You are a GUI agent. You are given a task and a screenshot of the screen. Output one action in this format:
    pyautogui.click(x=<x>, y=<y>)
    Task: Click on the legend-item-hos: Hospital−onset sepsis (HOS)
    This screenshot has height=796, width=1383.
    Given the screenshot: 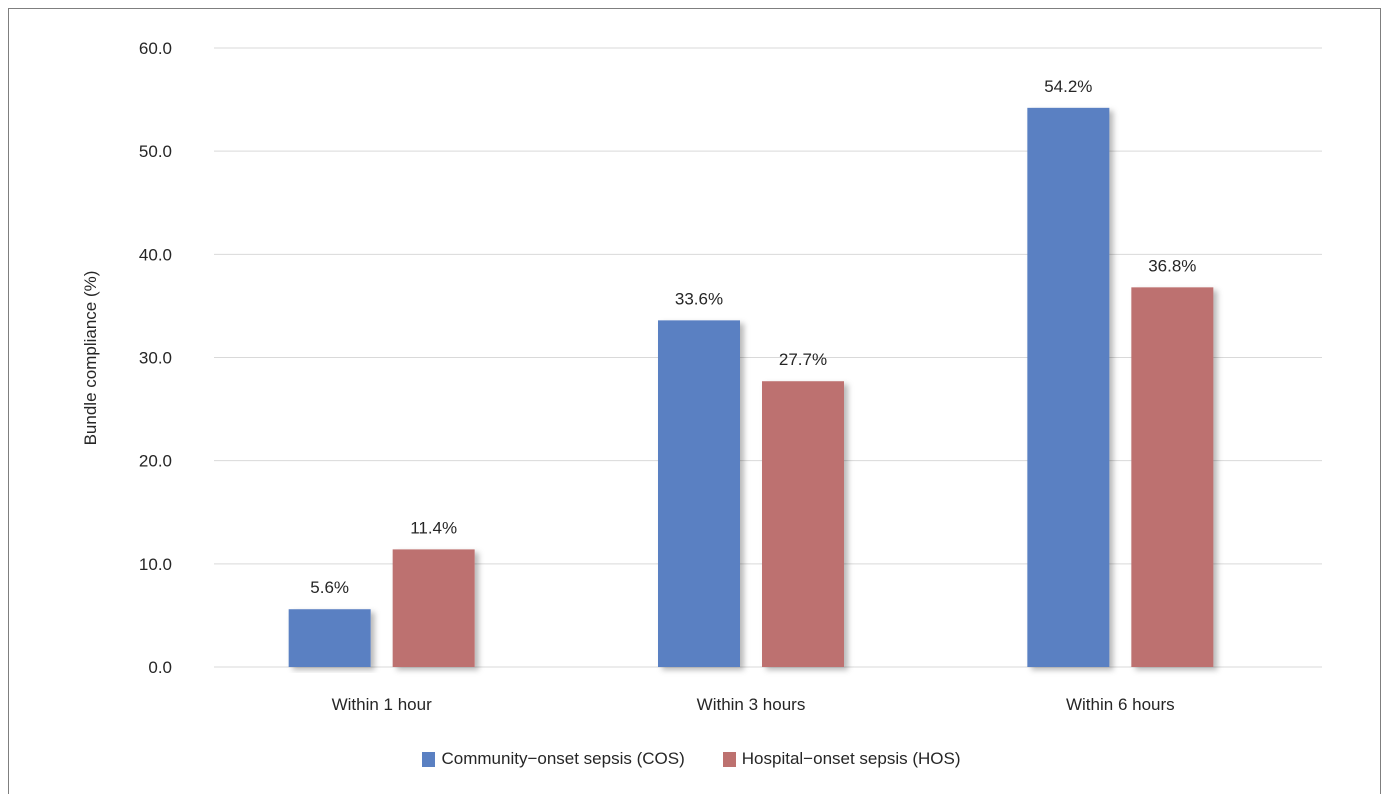 What is the action you would take?
    pyautogui.click(x=841, y=759)
    